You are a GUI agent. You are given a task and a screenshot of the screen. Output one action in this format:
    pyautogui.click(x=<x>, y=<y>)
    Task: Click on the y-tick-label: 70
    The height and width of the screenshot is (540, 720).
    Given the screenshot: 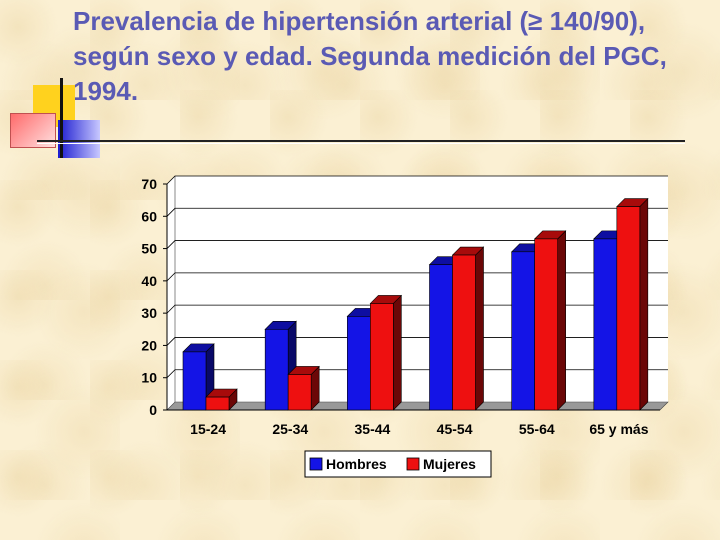 What is the action you would take?
    pyautogui.click(x=149, y=184)
    